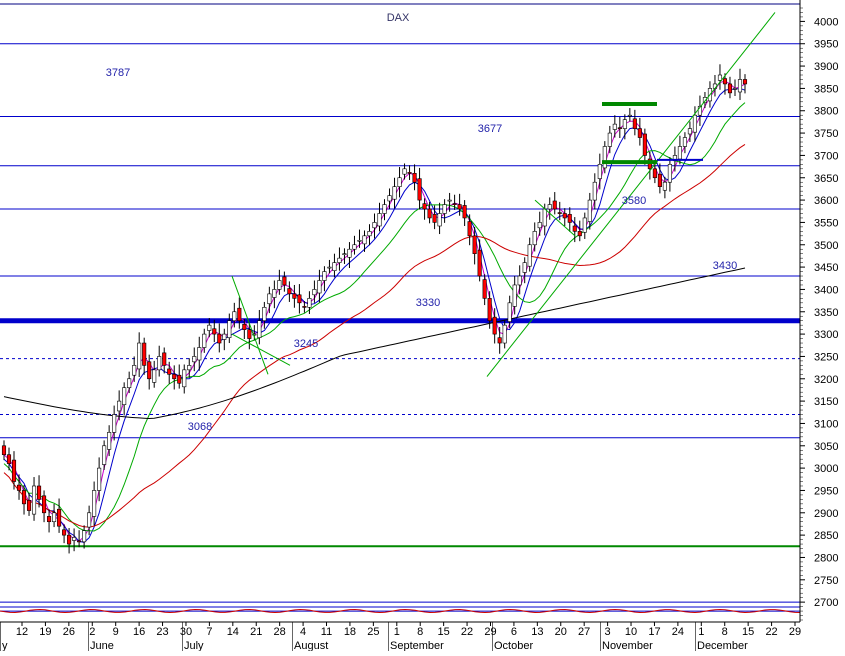 This screenshot has height=656, width=845. Describe the element at coordinates (5, 645) in the screenshot. I see `month-label: y` at that location.